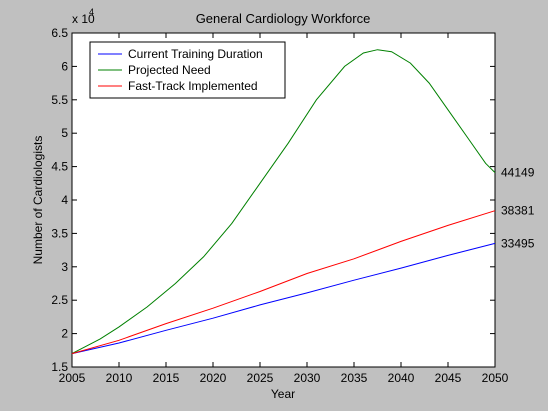  Describe the element at coordinates (64, 133) in the screenshot. I see `y-tick-label: 5` at that location.